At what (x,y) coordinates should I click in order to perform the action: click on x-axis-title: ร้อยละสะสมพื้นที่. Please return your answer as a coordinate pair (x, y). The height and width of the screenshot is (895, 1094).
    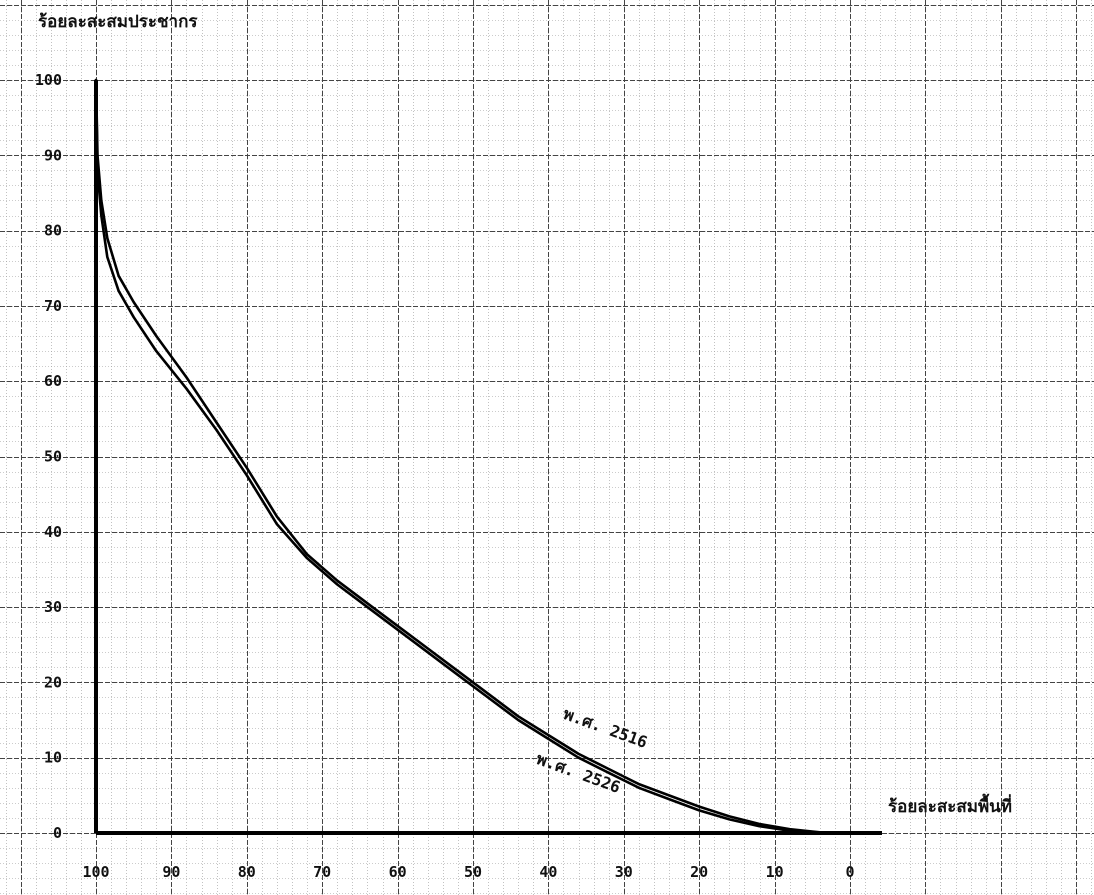
    Looking at the image, I should click on (950, 805).